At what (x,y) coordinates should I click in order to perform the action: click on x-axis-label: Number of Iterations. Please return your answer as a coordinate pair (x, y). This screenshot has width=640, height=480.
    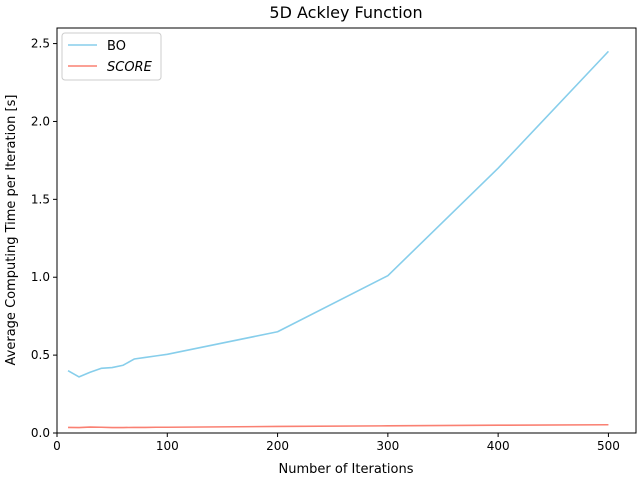
    Looking at the image, I should click on (346, 469).